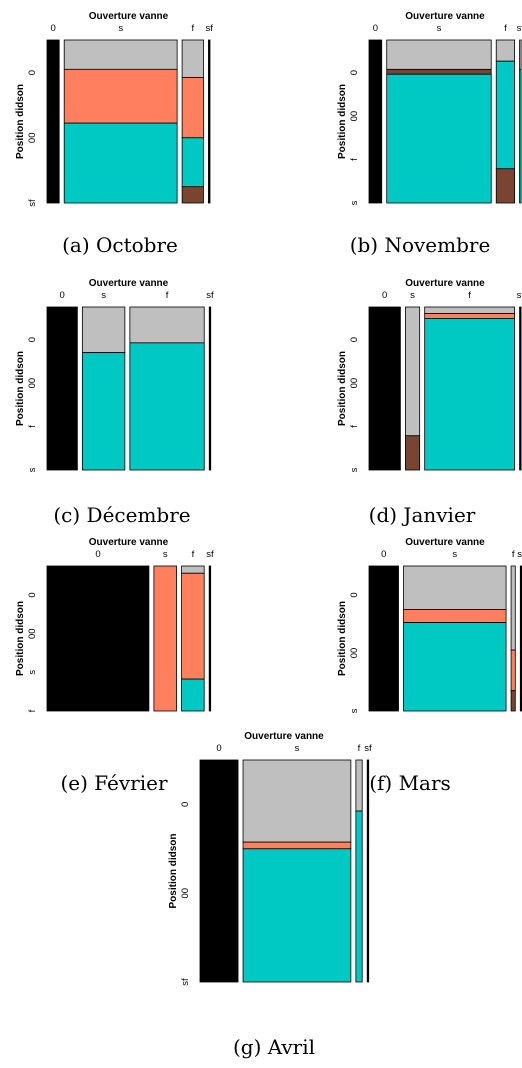 The height and width of the screenshot is (1068, 522). Describe the element at coordinates (114, 783) in the screenshot. I see `panel-caption: (e) Février` at that location.